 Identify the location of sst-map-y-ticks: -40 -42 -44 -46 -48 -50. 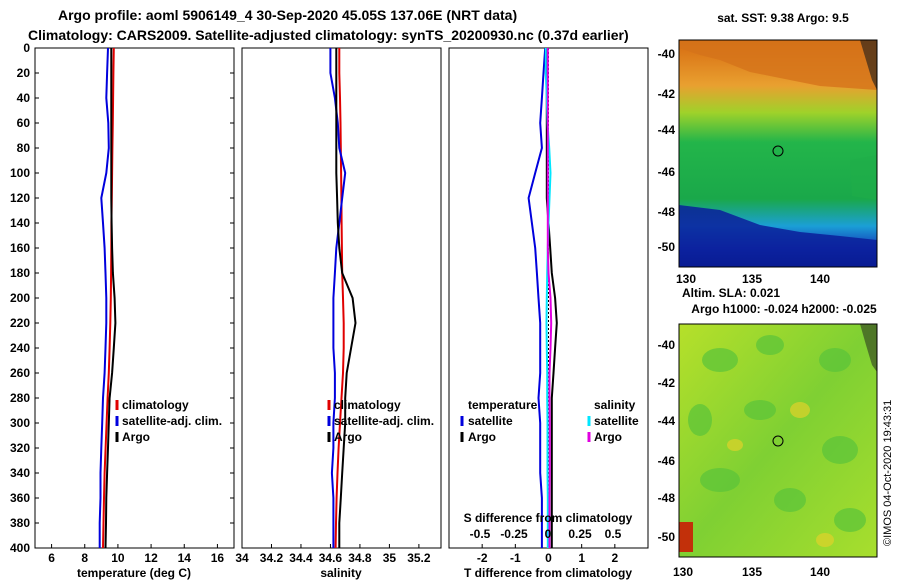
(667, 150).